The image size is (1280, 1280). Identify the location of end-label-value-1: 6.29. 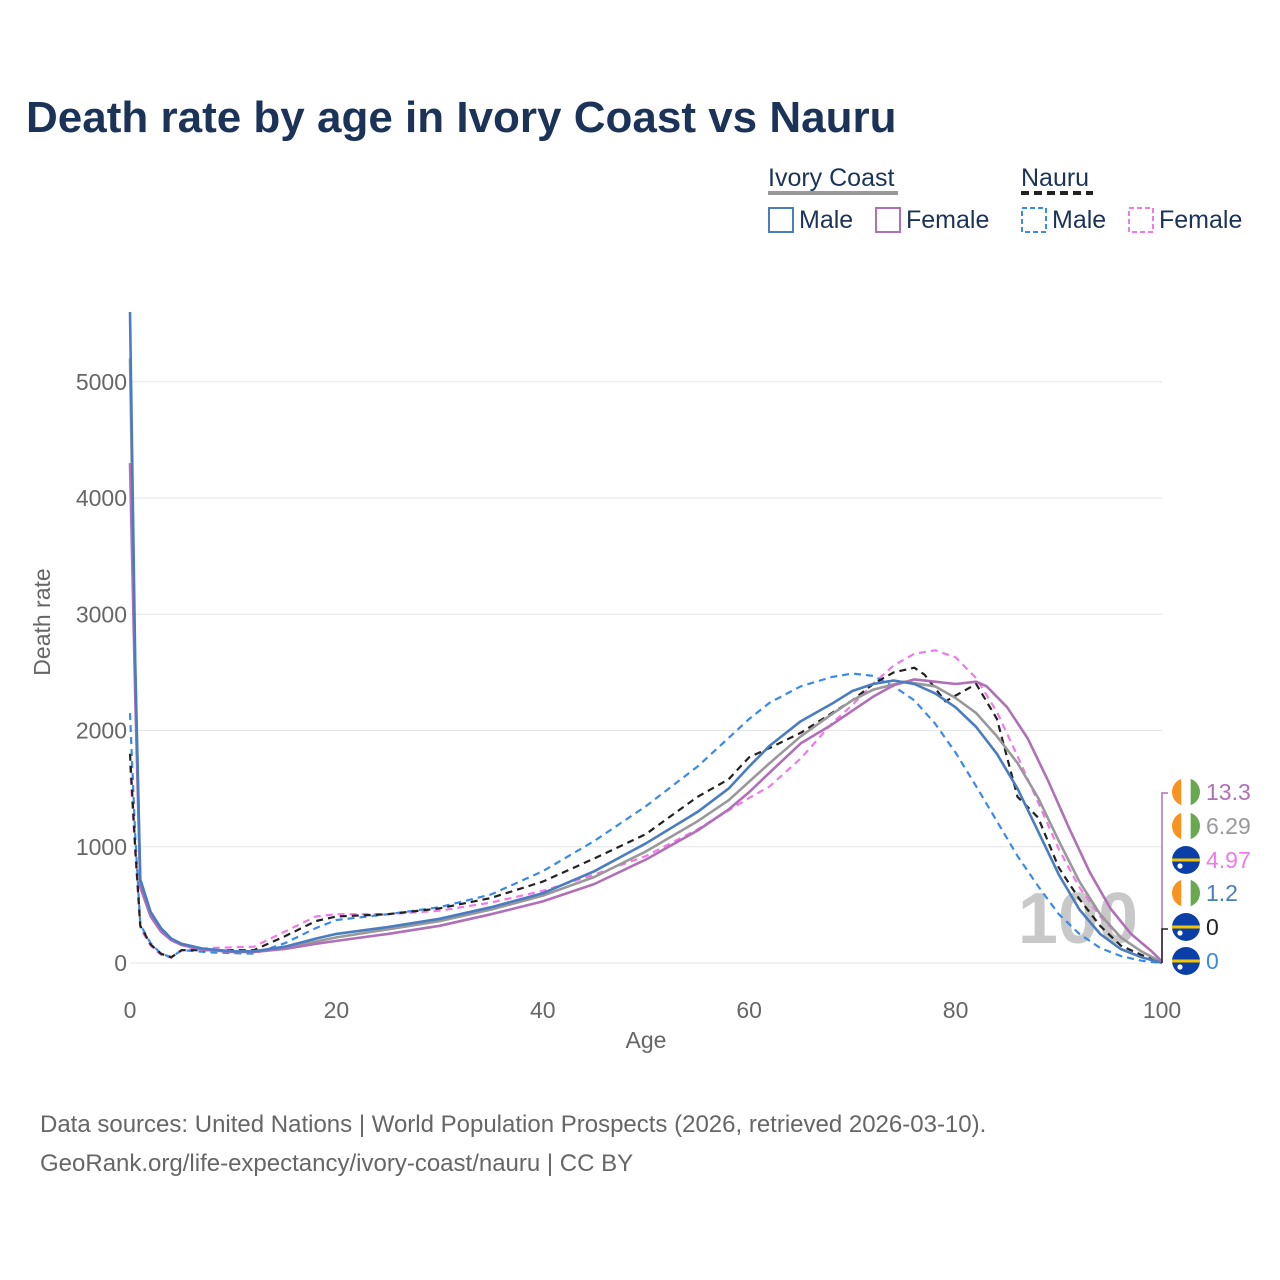
(1228, 826).